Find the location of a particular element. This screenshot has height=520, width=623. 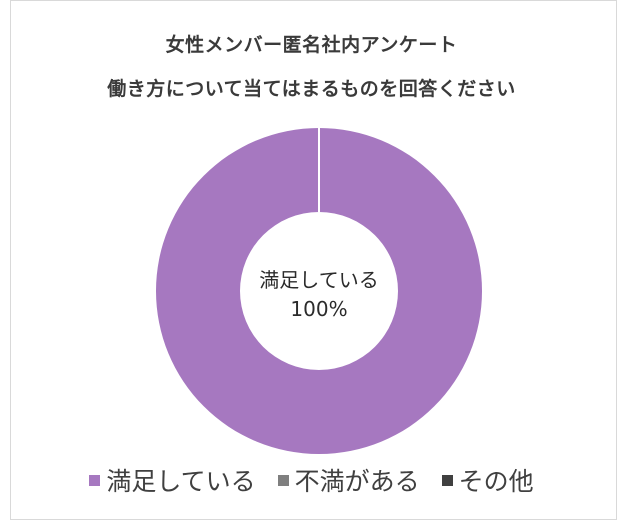

legend-item-satisfied: 満足している is located at coordinates (172, 480).